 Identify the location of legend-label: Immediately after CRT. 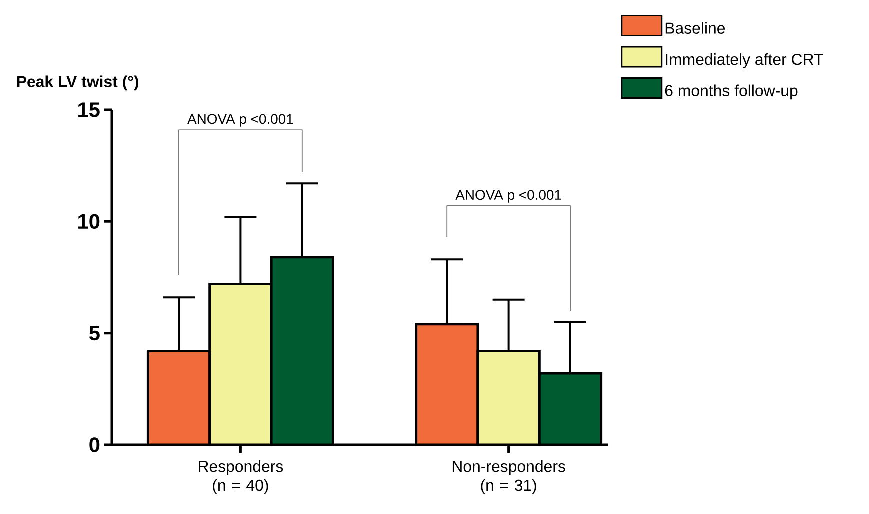
(745, 61).